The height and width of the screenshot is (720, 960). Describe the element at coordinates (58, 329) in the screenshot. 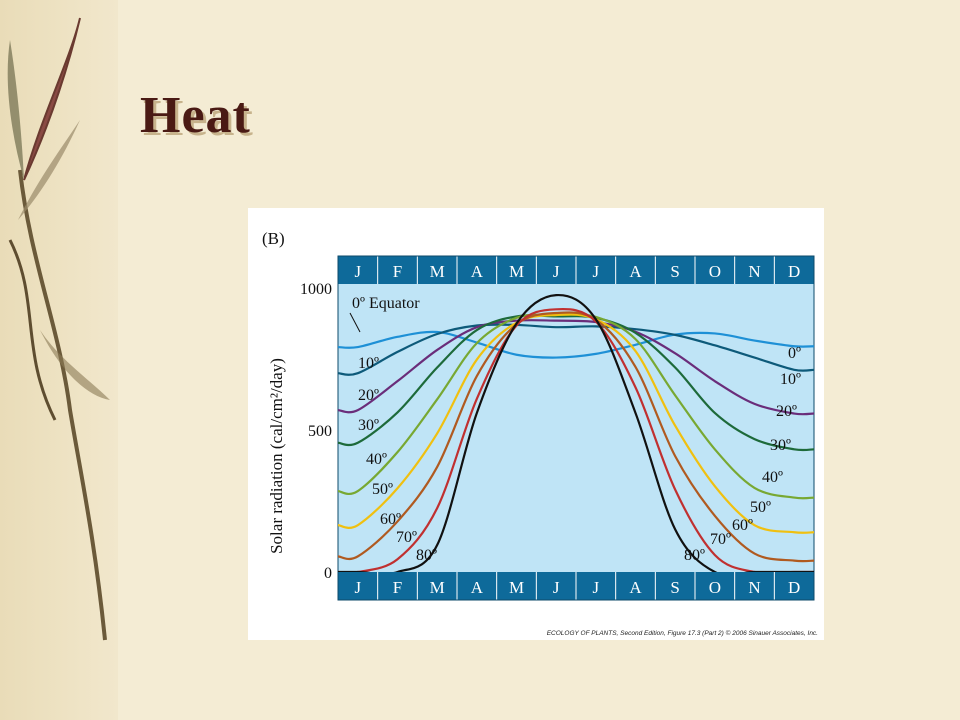

I see `plant-stem-decoration` at that location.